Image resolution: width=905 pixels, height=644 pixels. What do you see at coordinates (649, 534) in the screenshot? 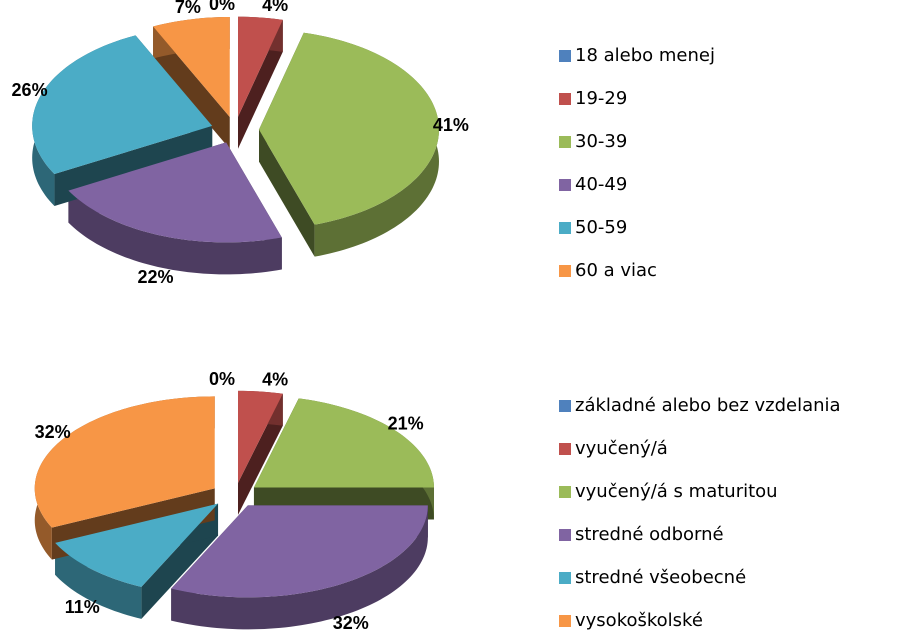
I see `legend-label: stredné odborné` at bounding box center [649, 534].